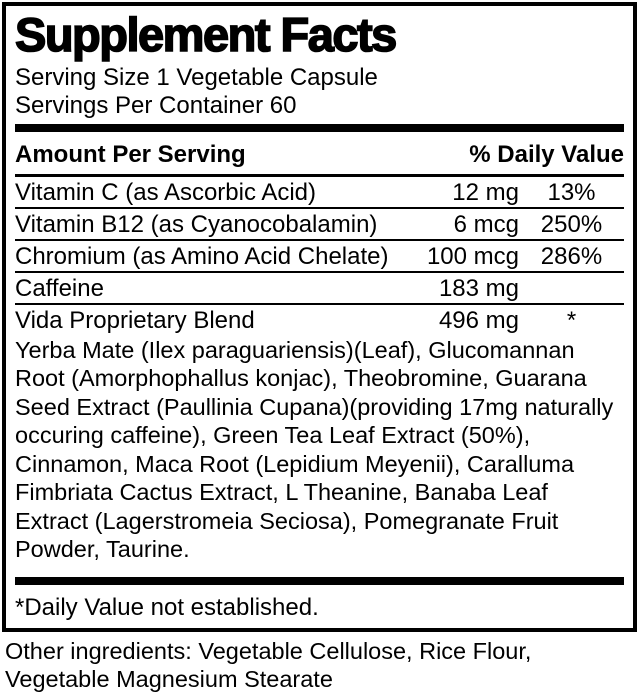  Describe the element at coordinates (319, 154) in the screenshot. I see `table-header: Amount Per Serving % Daily Value` at that location.